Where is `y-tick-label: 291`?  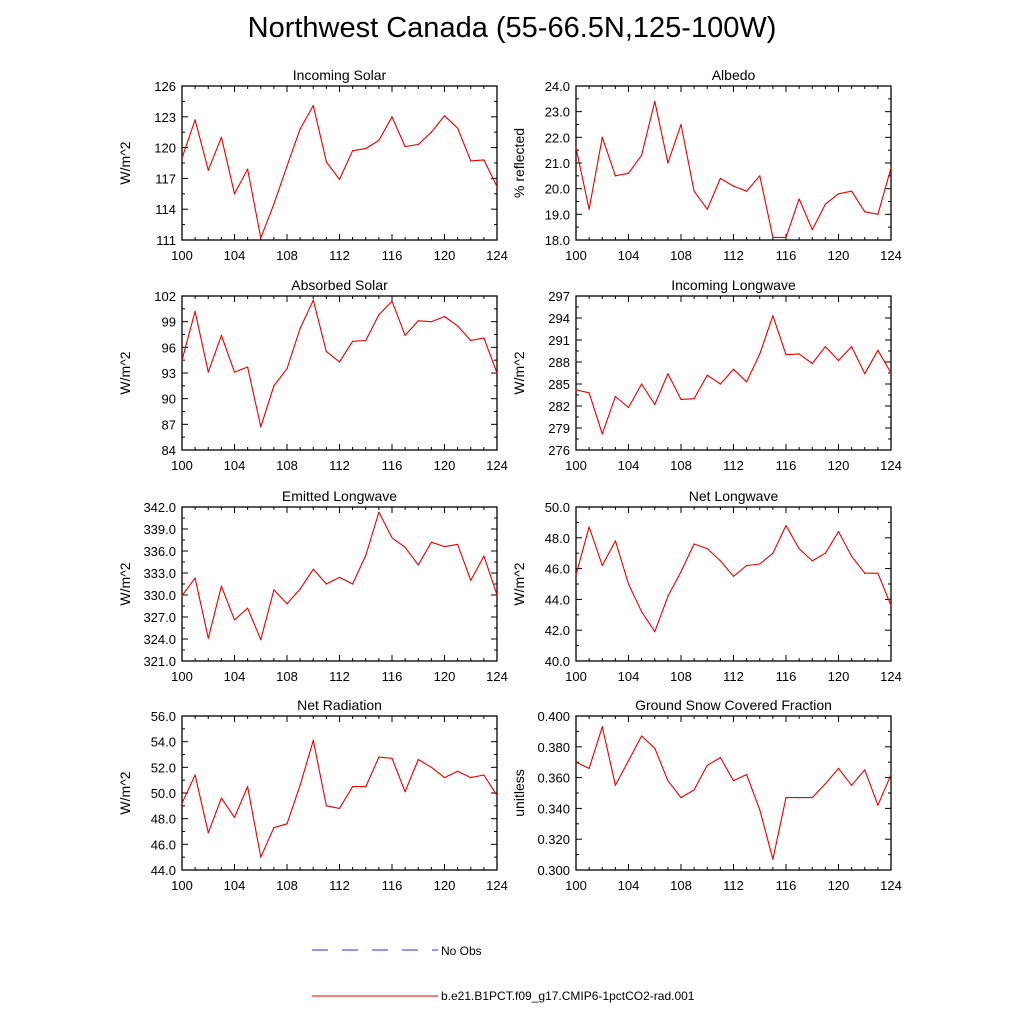 y-tick-label: 291 is located at coordinates (559, 340).